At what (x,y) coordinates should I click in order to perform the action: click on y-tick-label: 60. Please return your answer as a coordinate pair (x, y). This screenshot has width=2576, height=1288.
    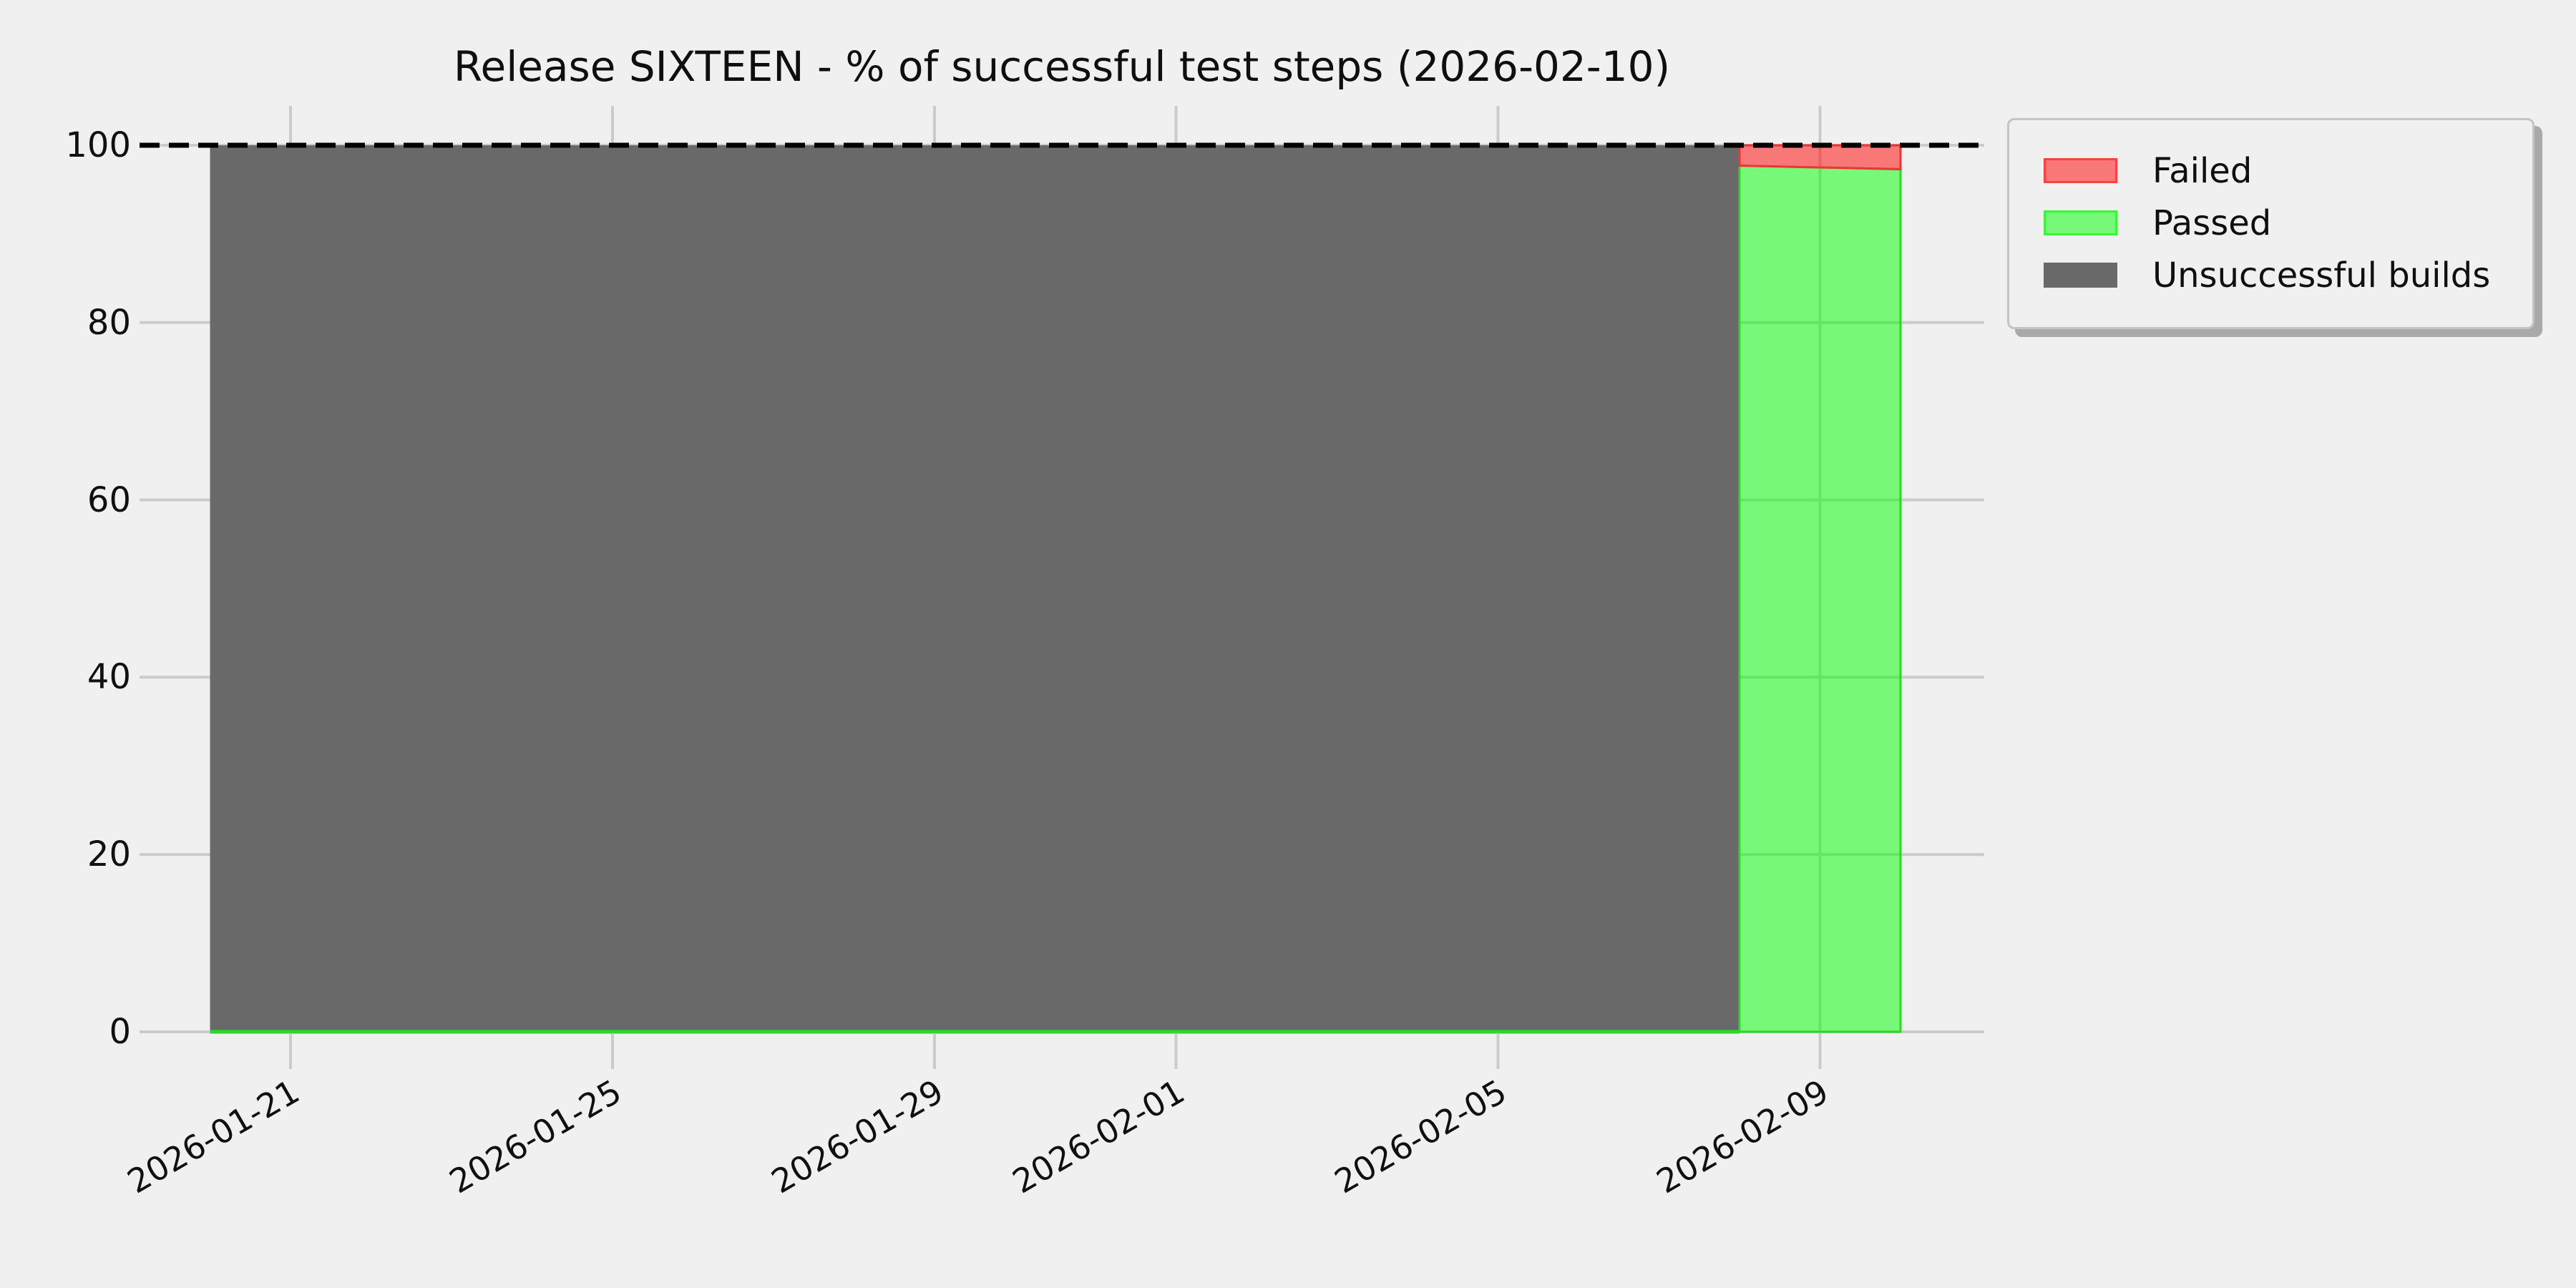
    Looking at the image, I should click on (109, 499).